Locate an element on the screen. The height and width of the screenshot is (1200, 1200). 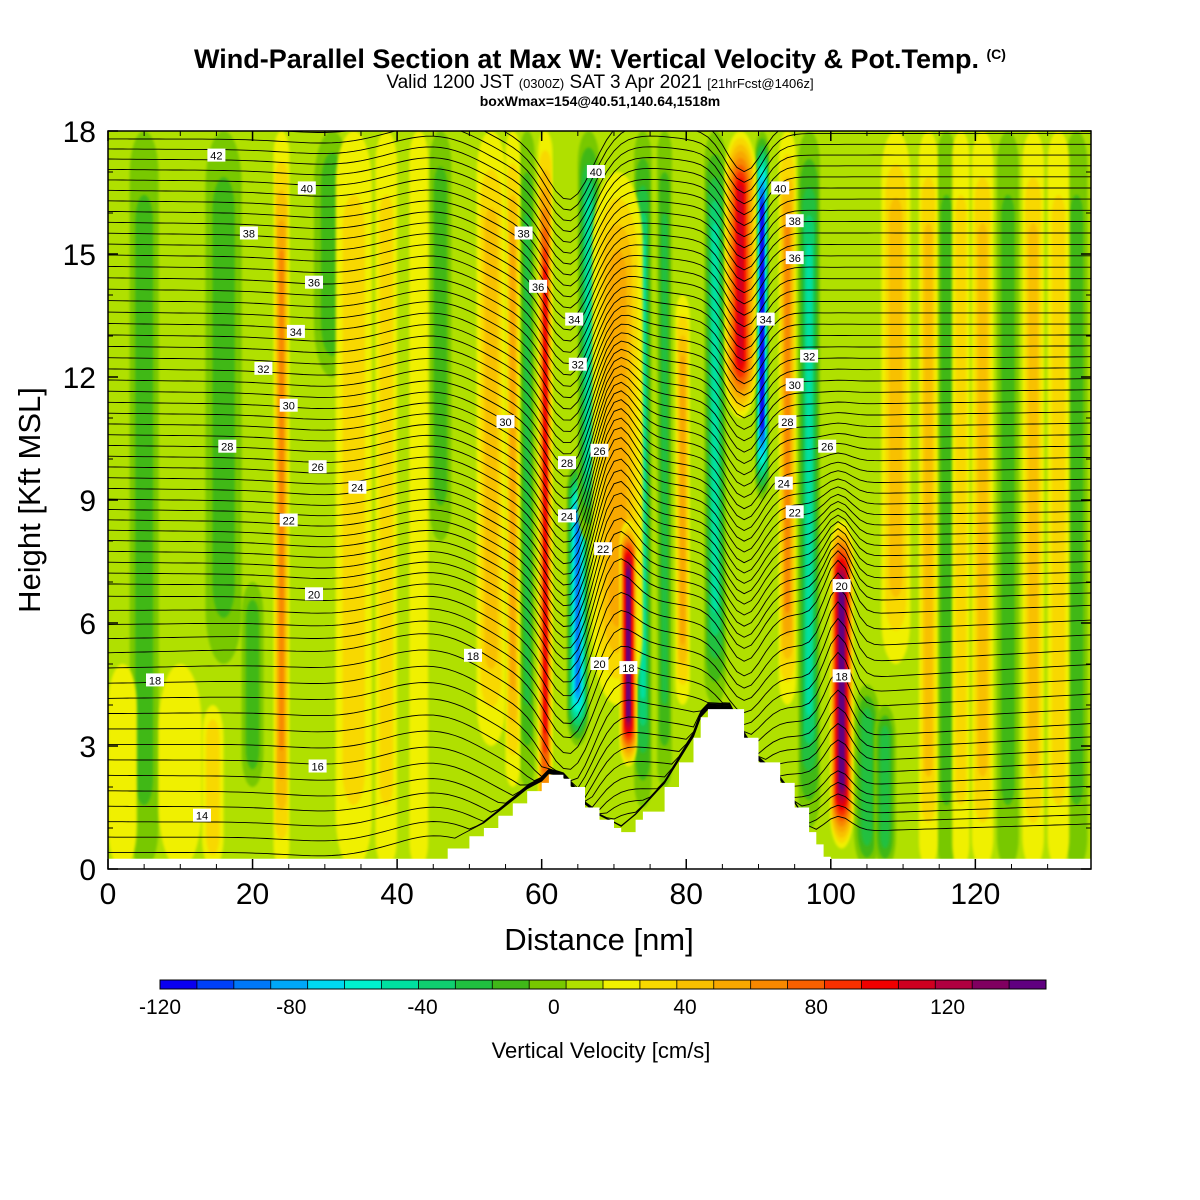
contour-label-text: 36 is located at coordinates (538, 288).